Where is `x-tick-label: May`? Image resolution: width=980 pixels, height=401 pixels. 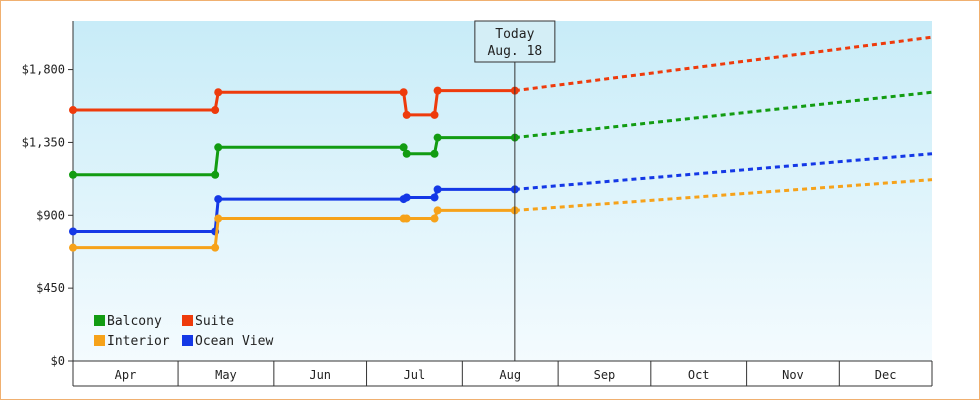 x-tick-label: May is located at coordinates (226, 375).